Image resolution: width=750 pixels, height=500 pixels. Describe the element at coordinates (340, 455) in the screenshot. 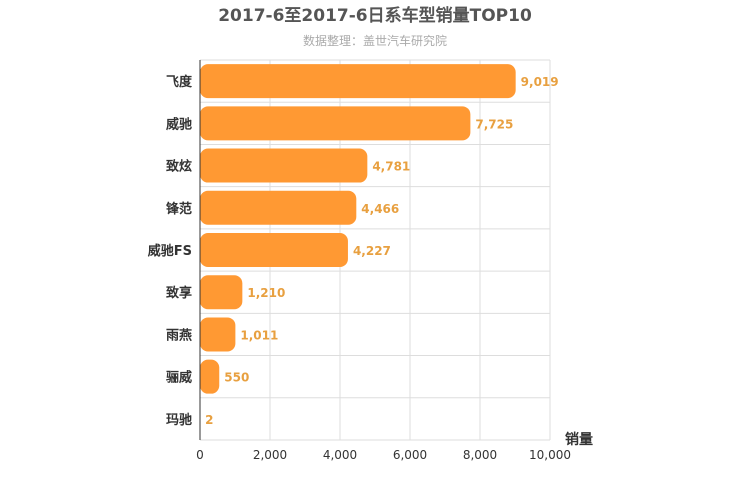

I see `x-tick-label: 4,000` at that location.